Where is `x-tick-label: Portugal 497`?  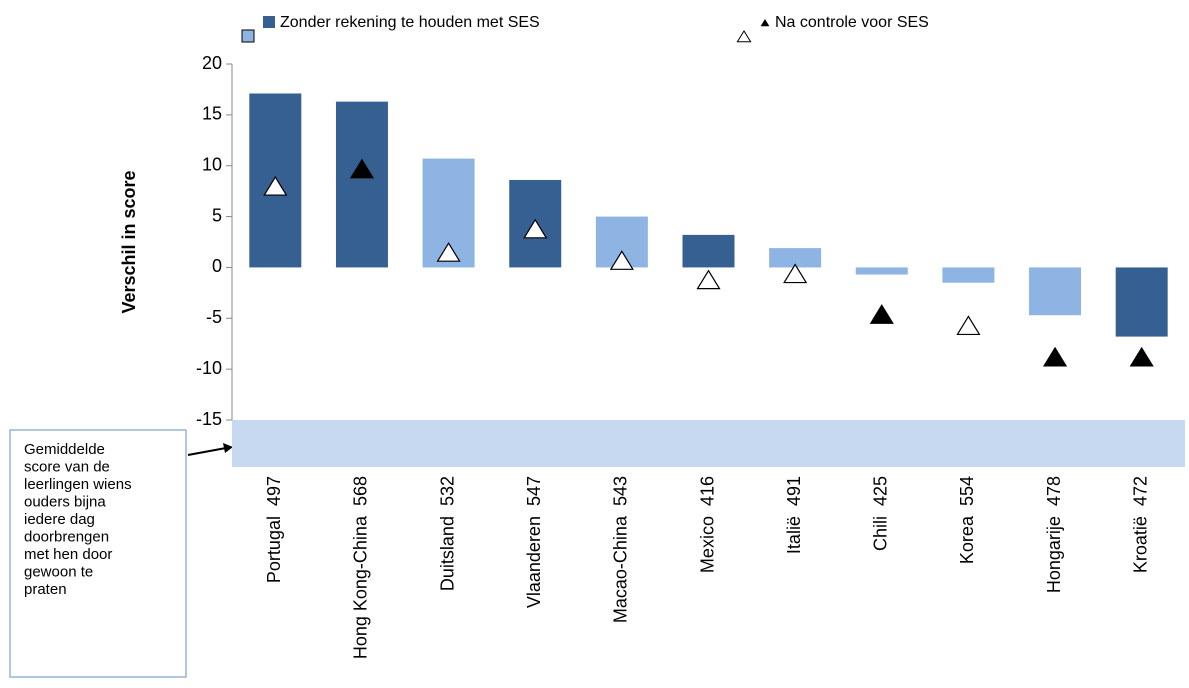 x-tick-label: Portugal 497 is located at coordinates (274, 529).